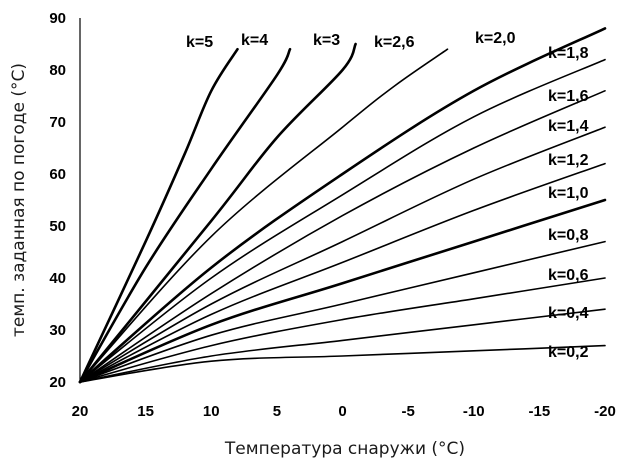  Describe the element at coordinates (199, 42) in the screenshot. I see `curve-label: k=5` at that location.